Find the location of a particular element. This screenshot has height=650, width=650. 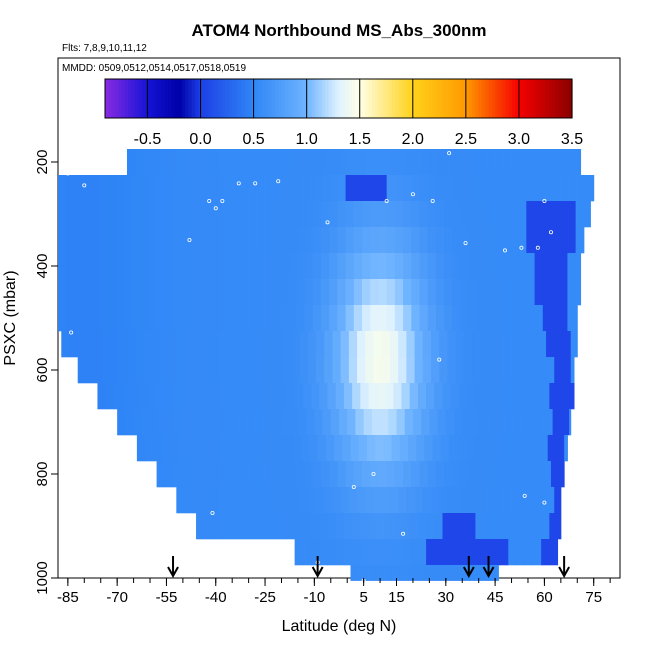

colorbar-tick-label: 3.5 is located at coordinates (572, 139).